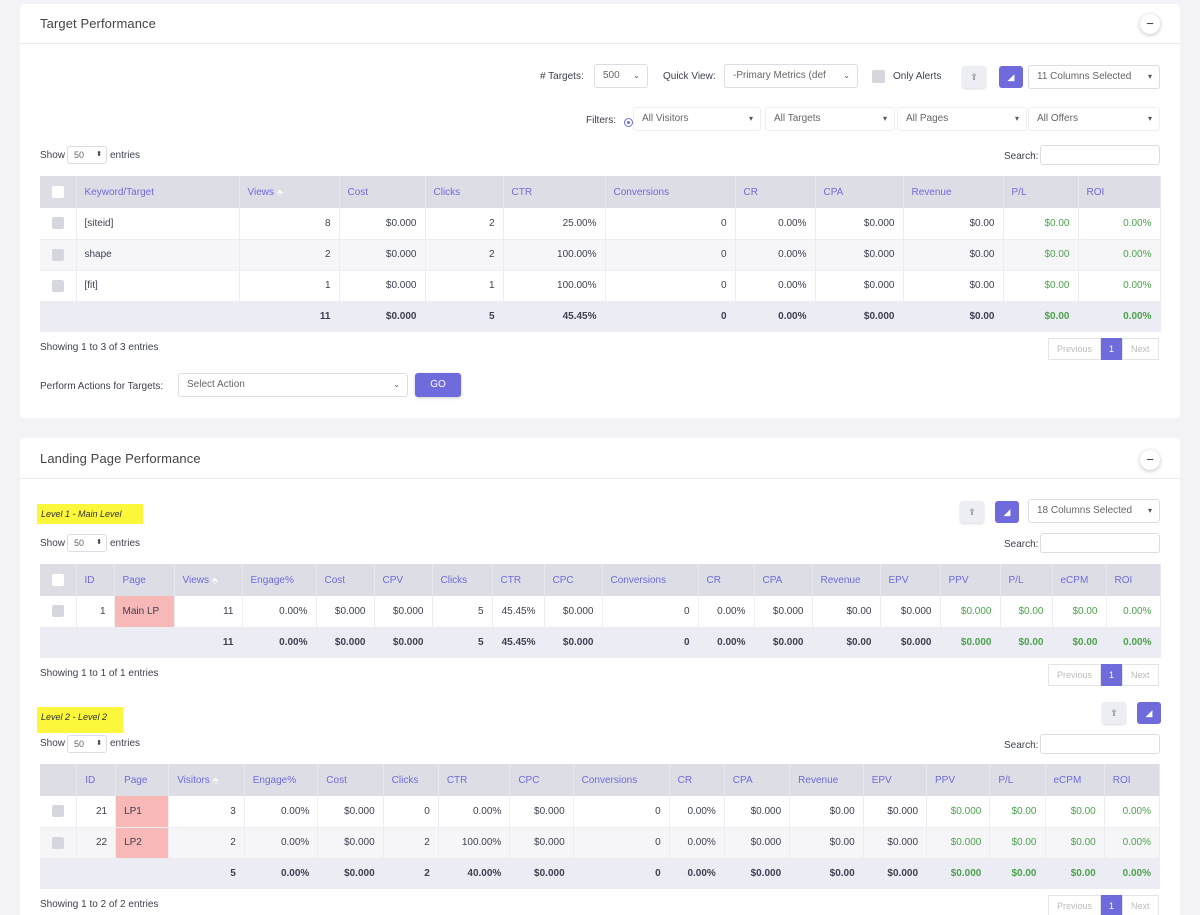 The width and height of the screenshot is (1200, 915). What do you see at coordinates (1094, 77) in the screenshot?
I see `columns-select: 11 Columns Selected ▾` at bounding box center [1094, 77].